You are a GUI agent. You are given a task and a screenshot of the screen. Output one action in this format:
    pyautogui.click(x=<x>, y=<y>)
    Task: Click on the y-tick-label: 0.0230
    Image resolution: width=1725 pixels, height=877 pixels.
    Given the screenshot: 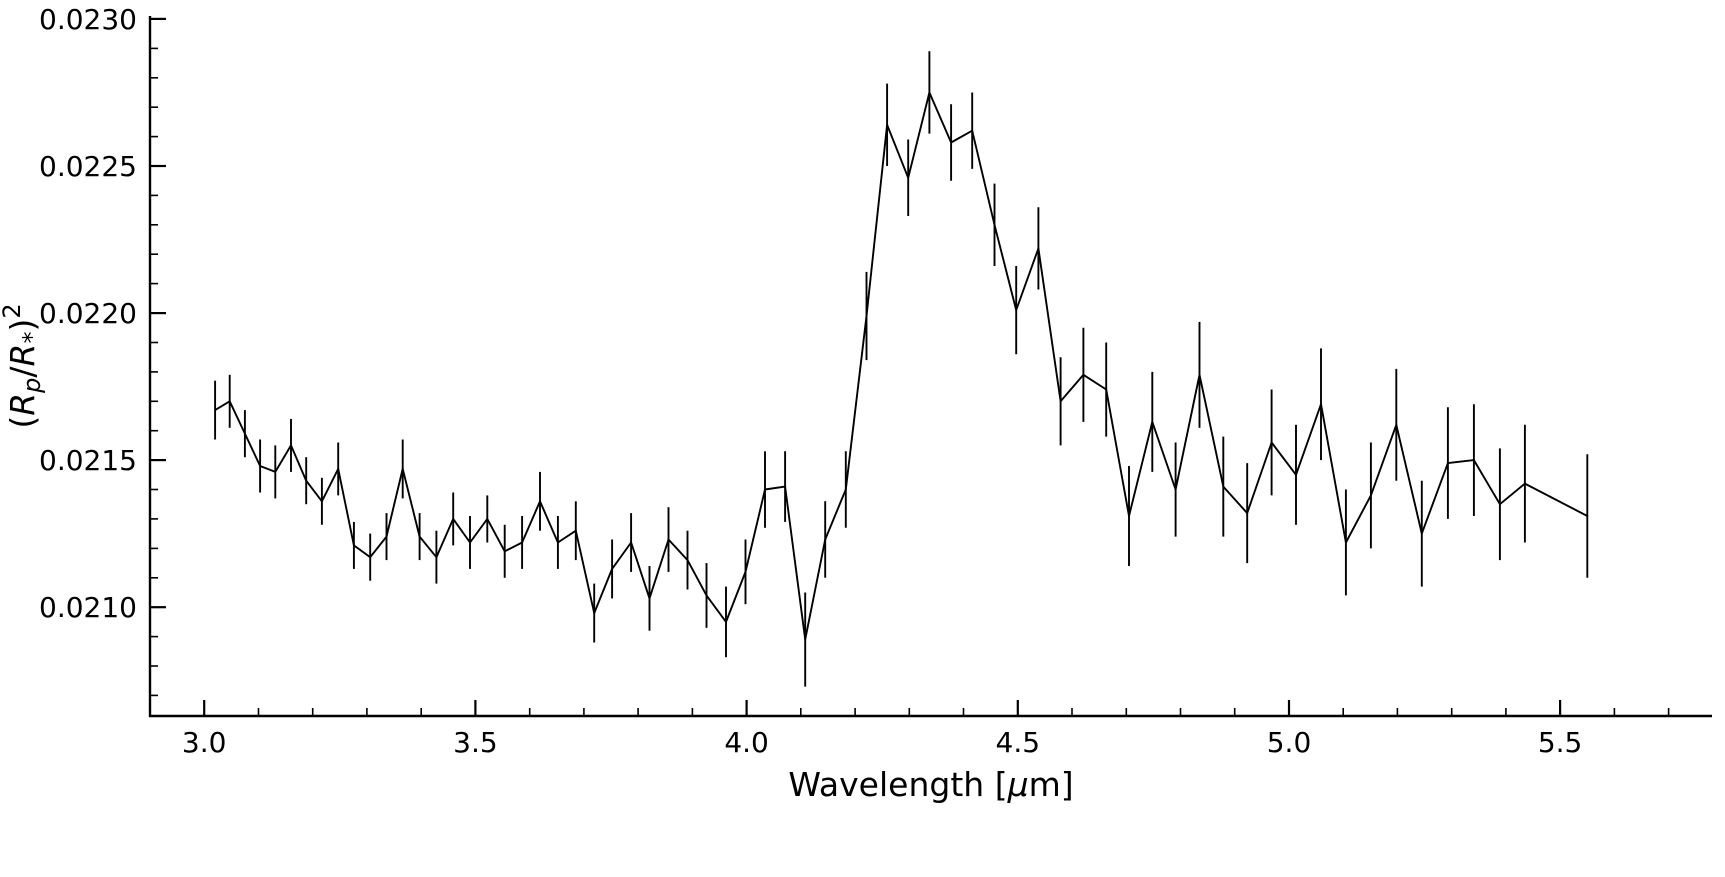 What is the action you would take?
    pyautogui.click(x=88, y=19)
    